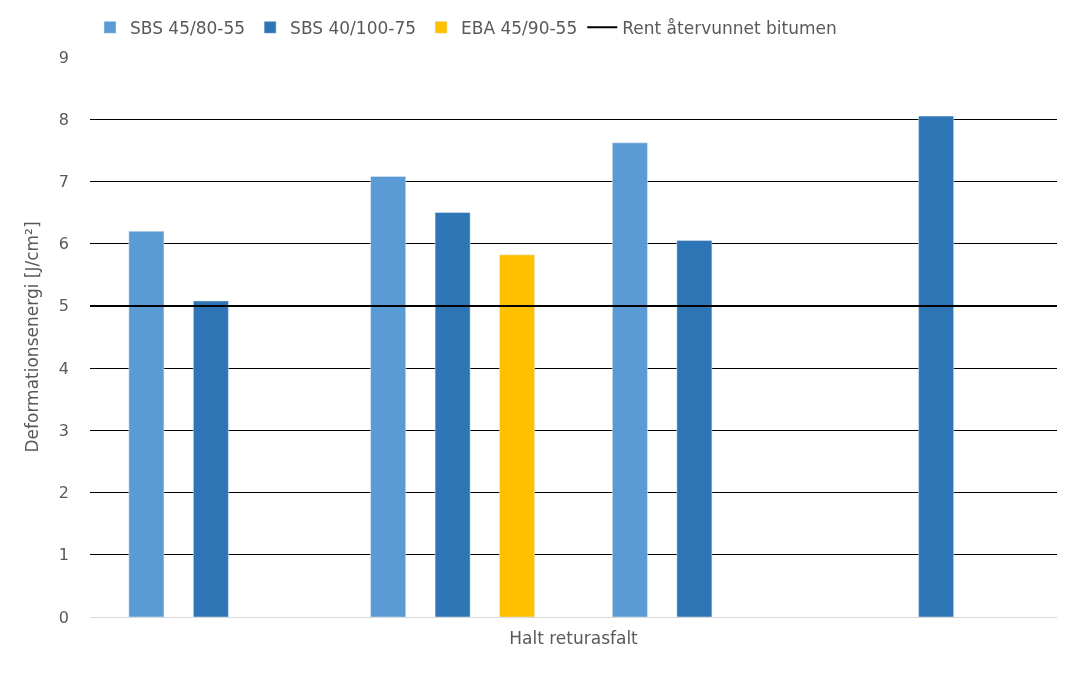 The image size is (1067, 677). Describe the element at coordinates (63, 244) in the screenshot. I see `y-tick-label: 6` at that location.